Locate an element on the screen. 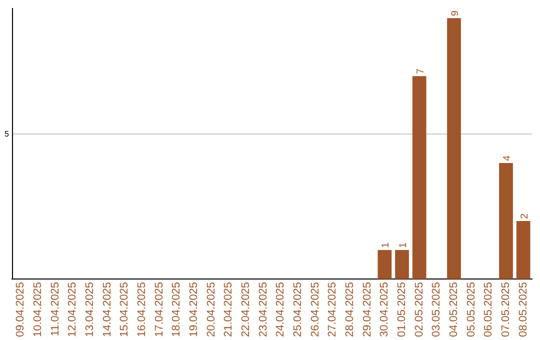  x-tick-label: 07.05.2025 is located at coordinates (506, 310).